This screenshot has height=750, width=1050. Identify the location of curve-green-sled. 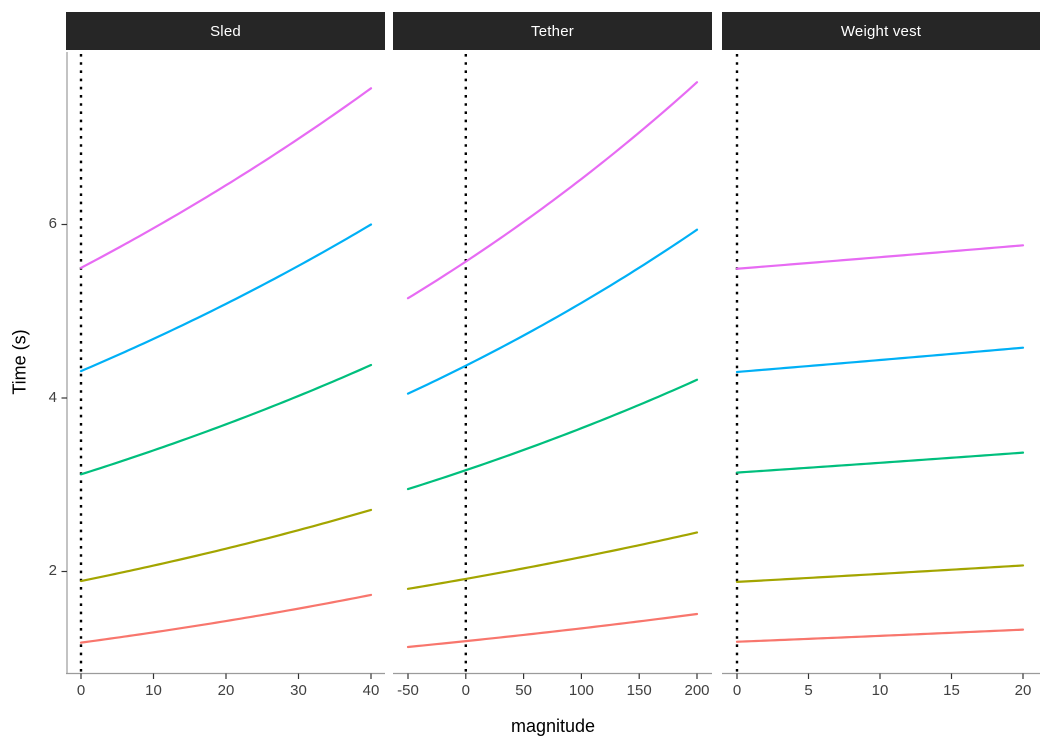
(226, 419).